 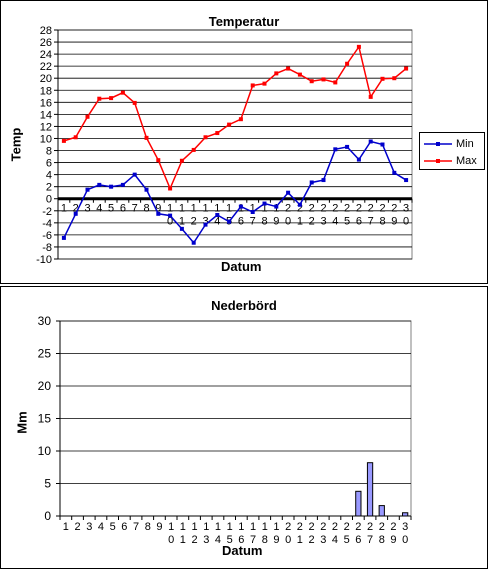 What do you see at coordinates (146, 209) in the screenshot?
I see `temperature-x-tick-label-7: 8` at bounding box center [146, 209].